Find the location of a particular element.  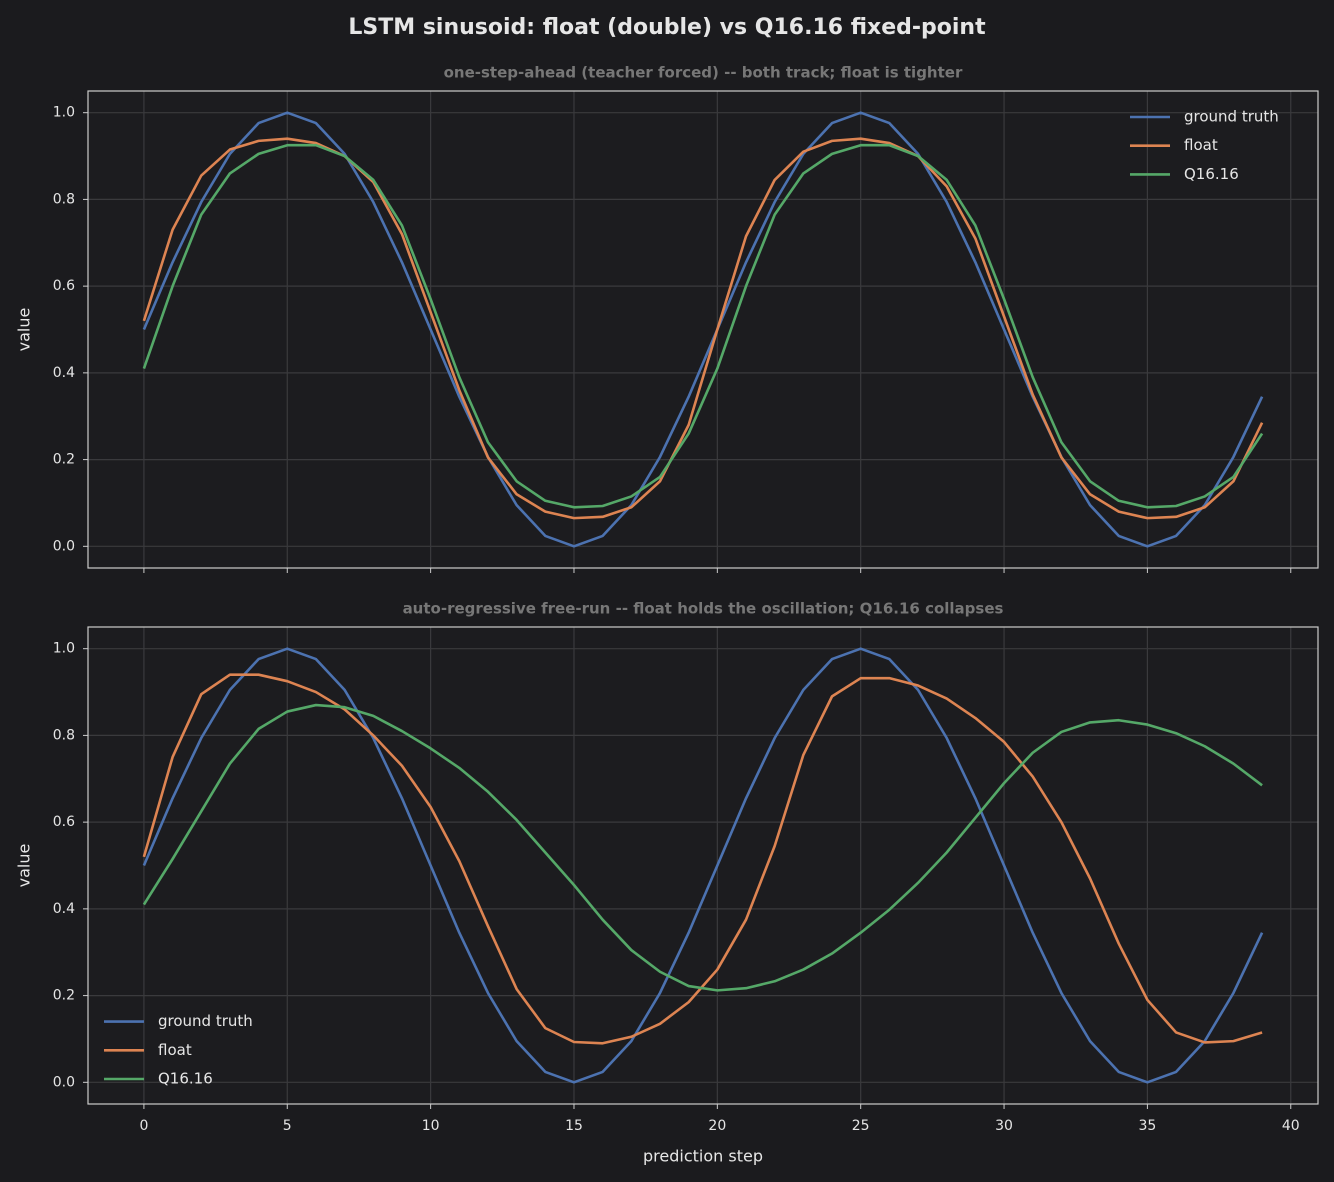

x-axis-label: prediction step is located at coordinates (703, 1156).